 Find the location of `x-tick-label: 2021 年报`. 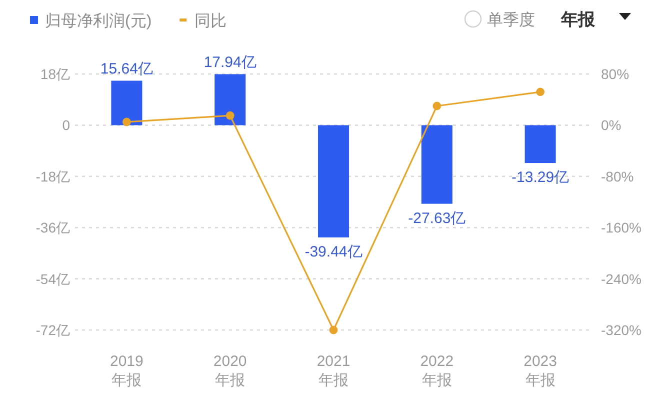

x-tick-label: 2021 年报 is located at coordinates (333, 371).